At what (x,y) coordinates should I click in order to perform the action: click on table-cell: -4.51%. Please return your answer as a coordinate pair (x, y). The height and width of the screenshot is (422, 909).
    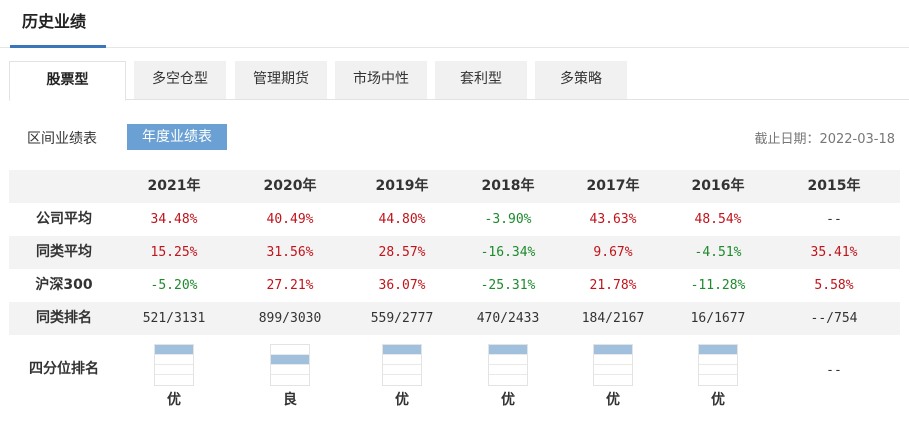
    Looking at the image, I should click on (718, 252).